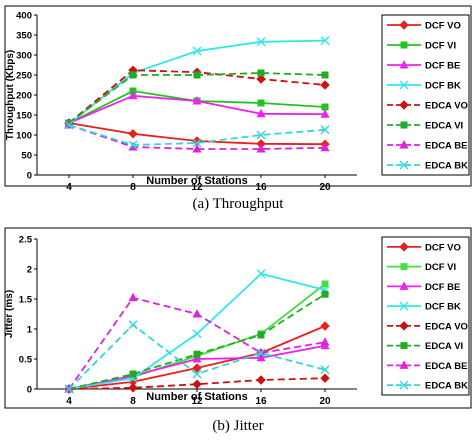  Describe the element at coordinates (238, 204) in the screenshot. I see `throughput-caption: (a) Throughput` at that location.